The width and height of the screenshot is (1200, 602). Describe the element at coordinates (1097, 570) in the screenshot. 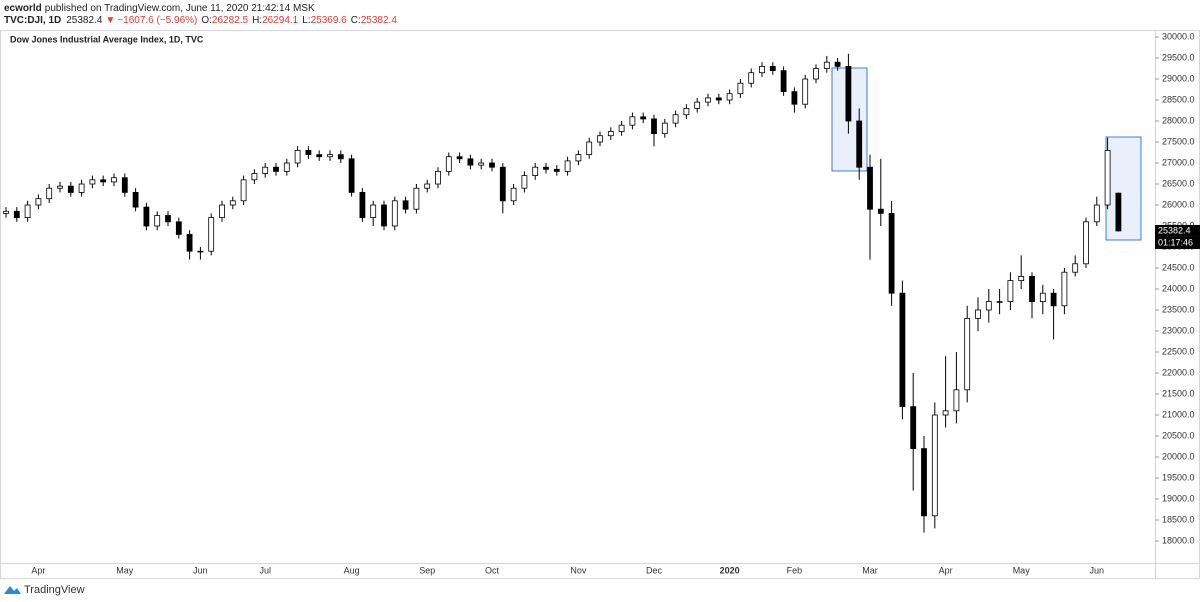

I see `x-tick-label: Jun` at that location.